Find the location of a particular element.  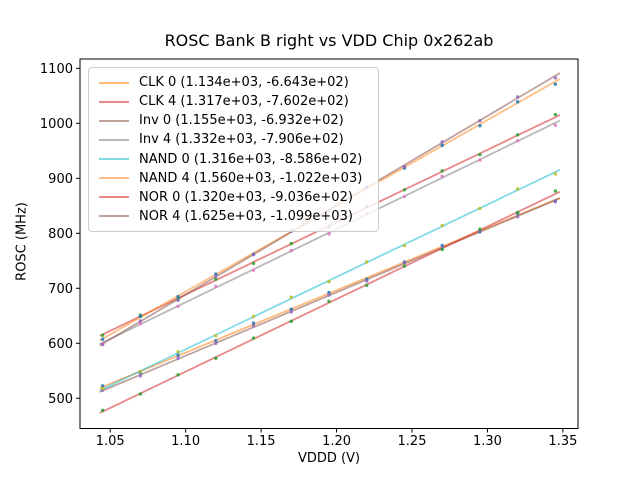

legend-entry-label: NAND 4 (1.560e+03, -1.022e+03) is located at coordinates (251, 178).